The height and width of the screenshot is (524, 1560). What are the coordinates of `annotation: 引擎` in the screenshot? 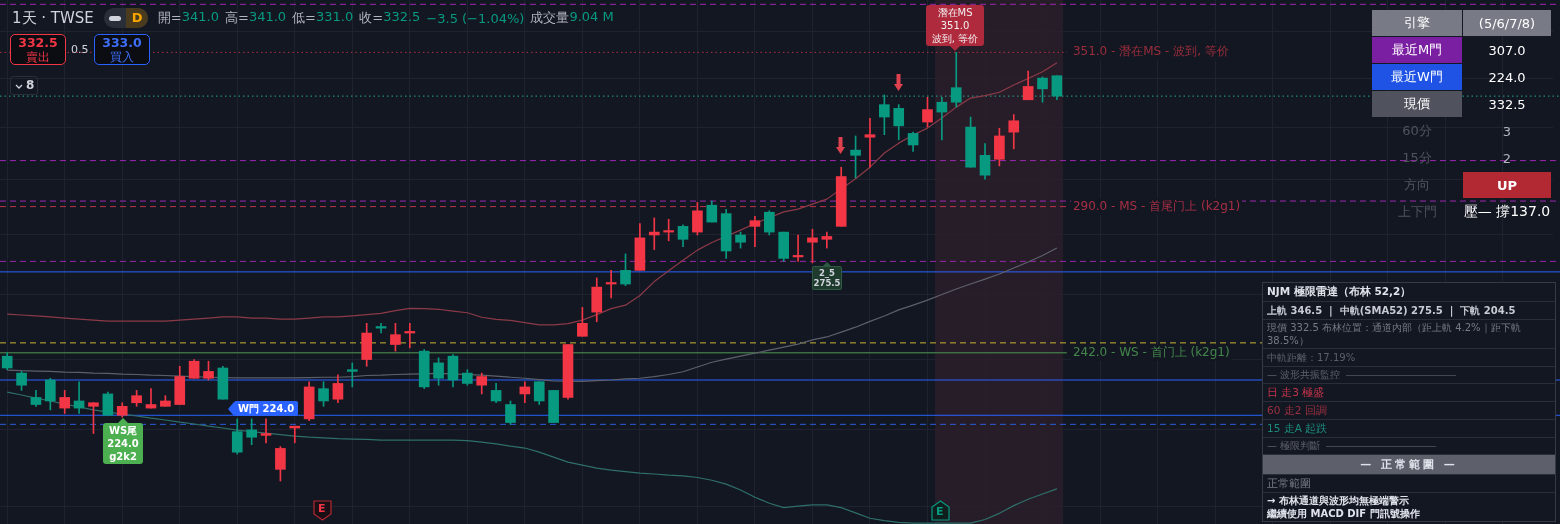 It's located at (1417, 23).